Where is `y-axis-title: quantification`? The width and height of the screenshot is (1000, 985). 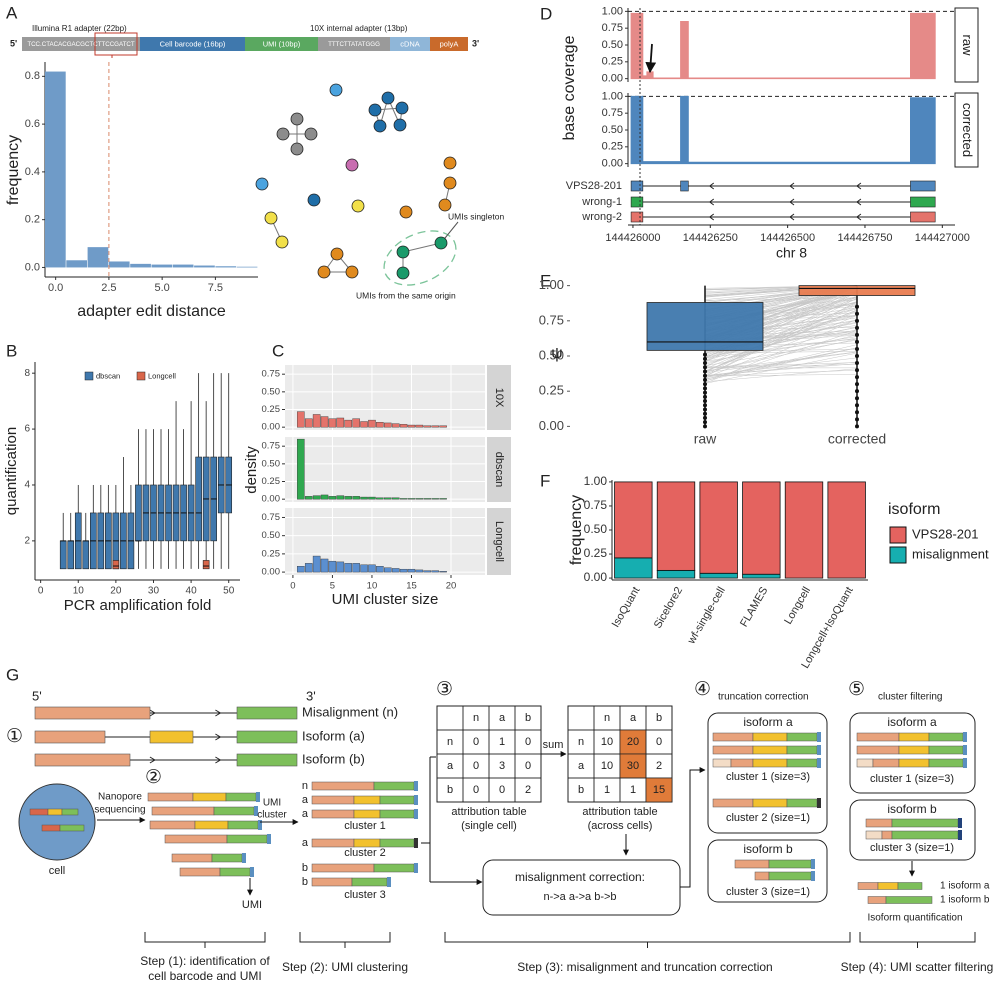 y-axis-title: quantification is located at coordinates (11, 471).